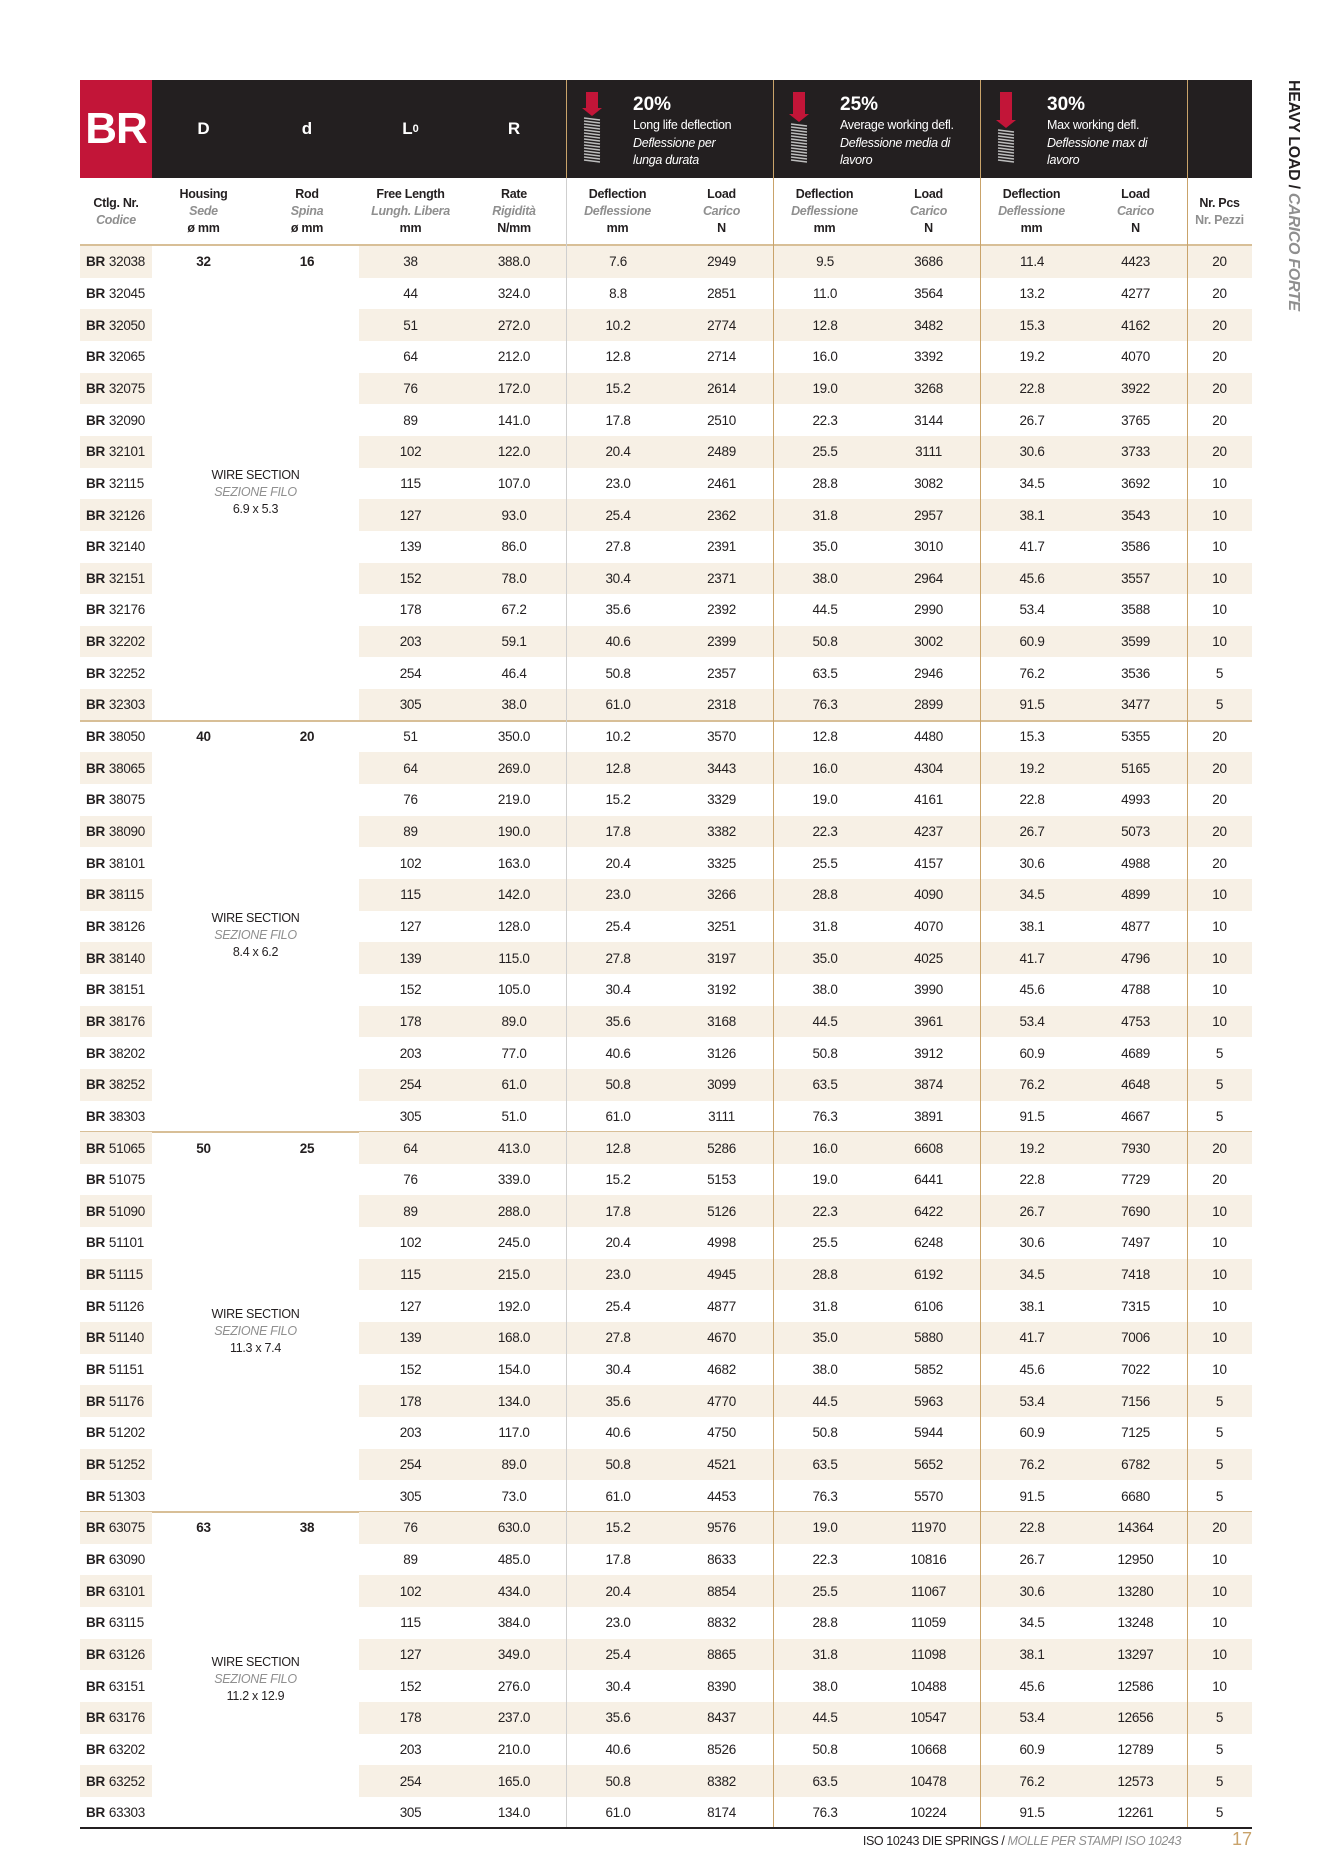  I want to click on free-length: 102, so click(410, 1591).